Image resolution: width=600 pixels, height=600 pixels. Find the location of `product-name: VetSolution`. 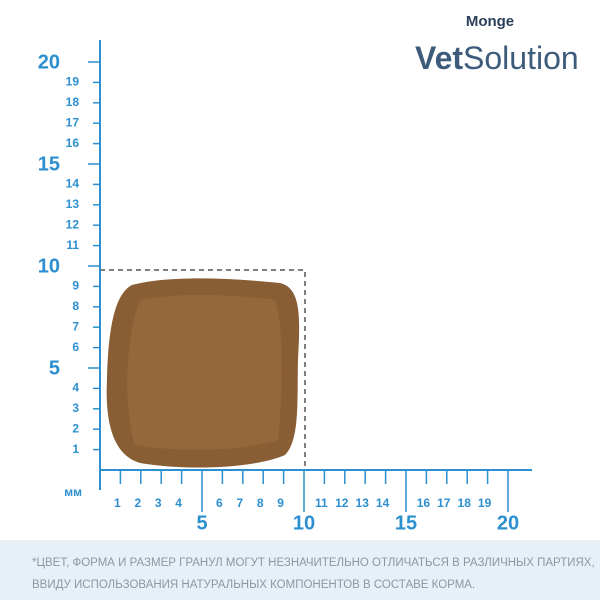

product-name: VetSolution is located at coordinates (497, 58).